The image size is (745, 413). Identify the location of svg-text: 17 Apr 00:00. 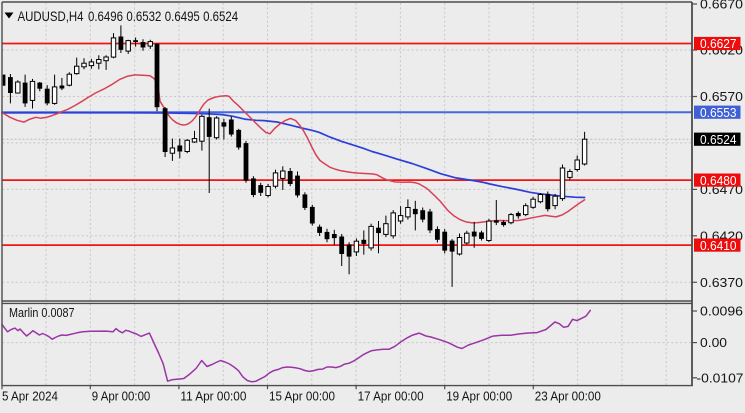
(391, 396).